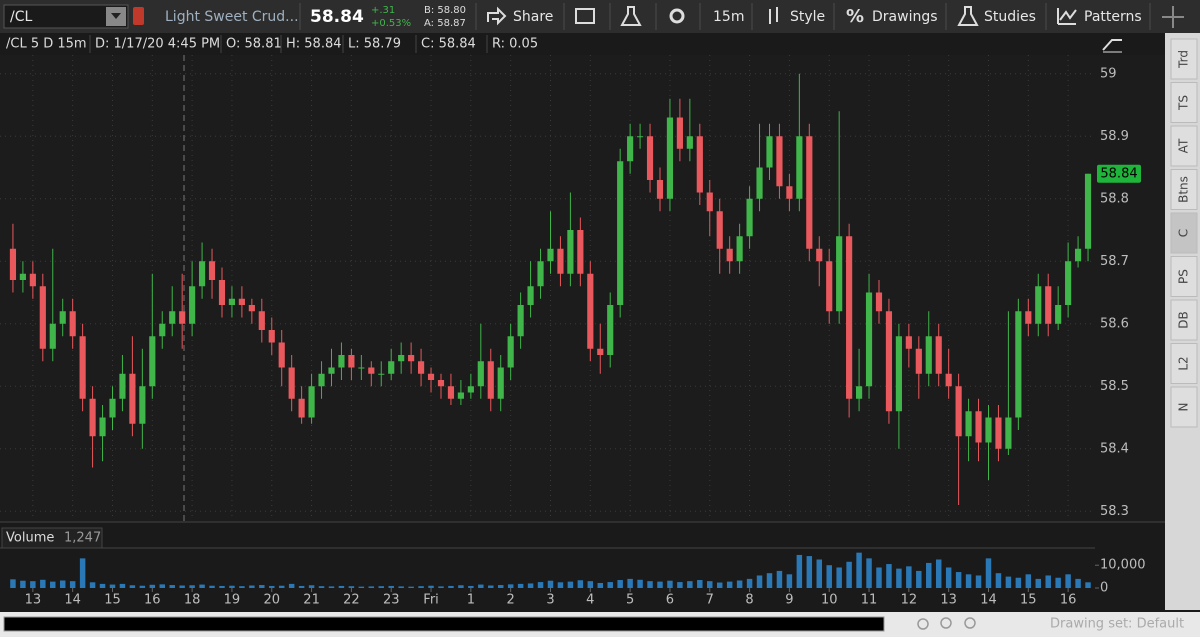  Describe the element at coordinates (1010, 17) in the screenshot. I see `toolbar-button: Studies` at that location.